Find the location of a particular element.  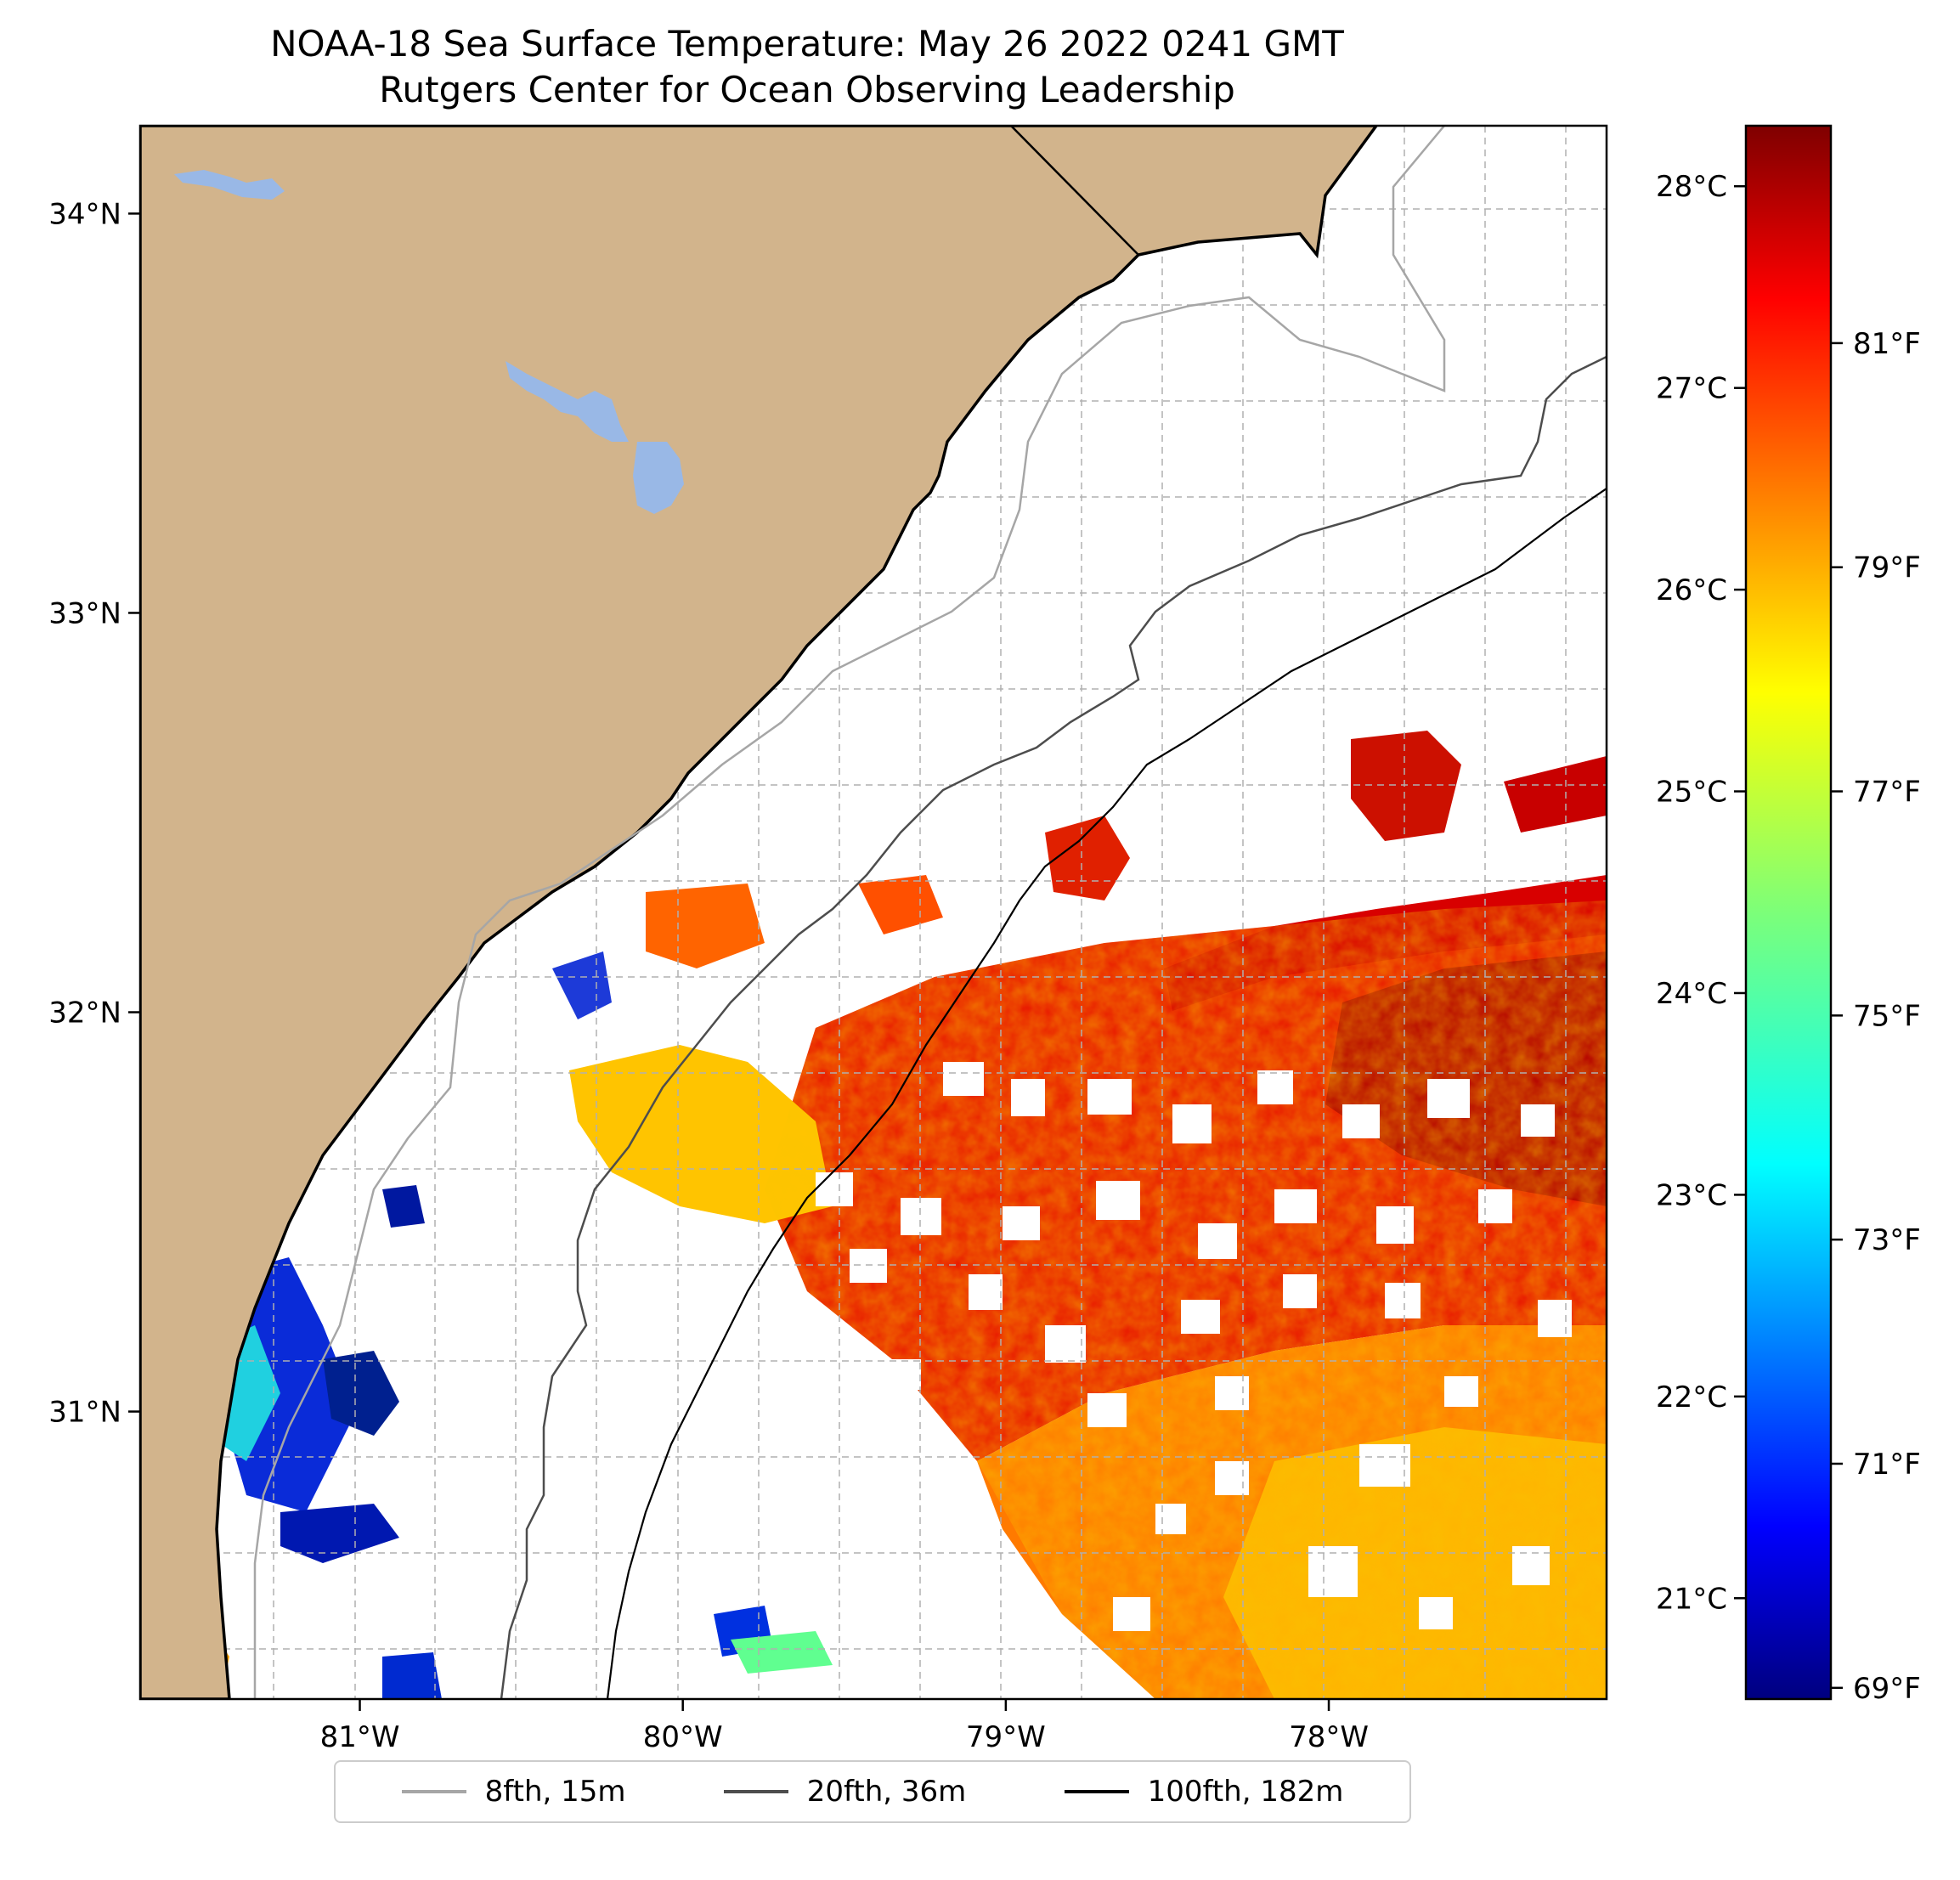

celsius-tick-label: 22°C is located at coordinates (1692, 1397).